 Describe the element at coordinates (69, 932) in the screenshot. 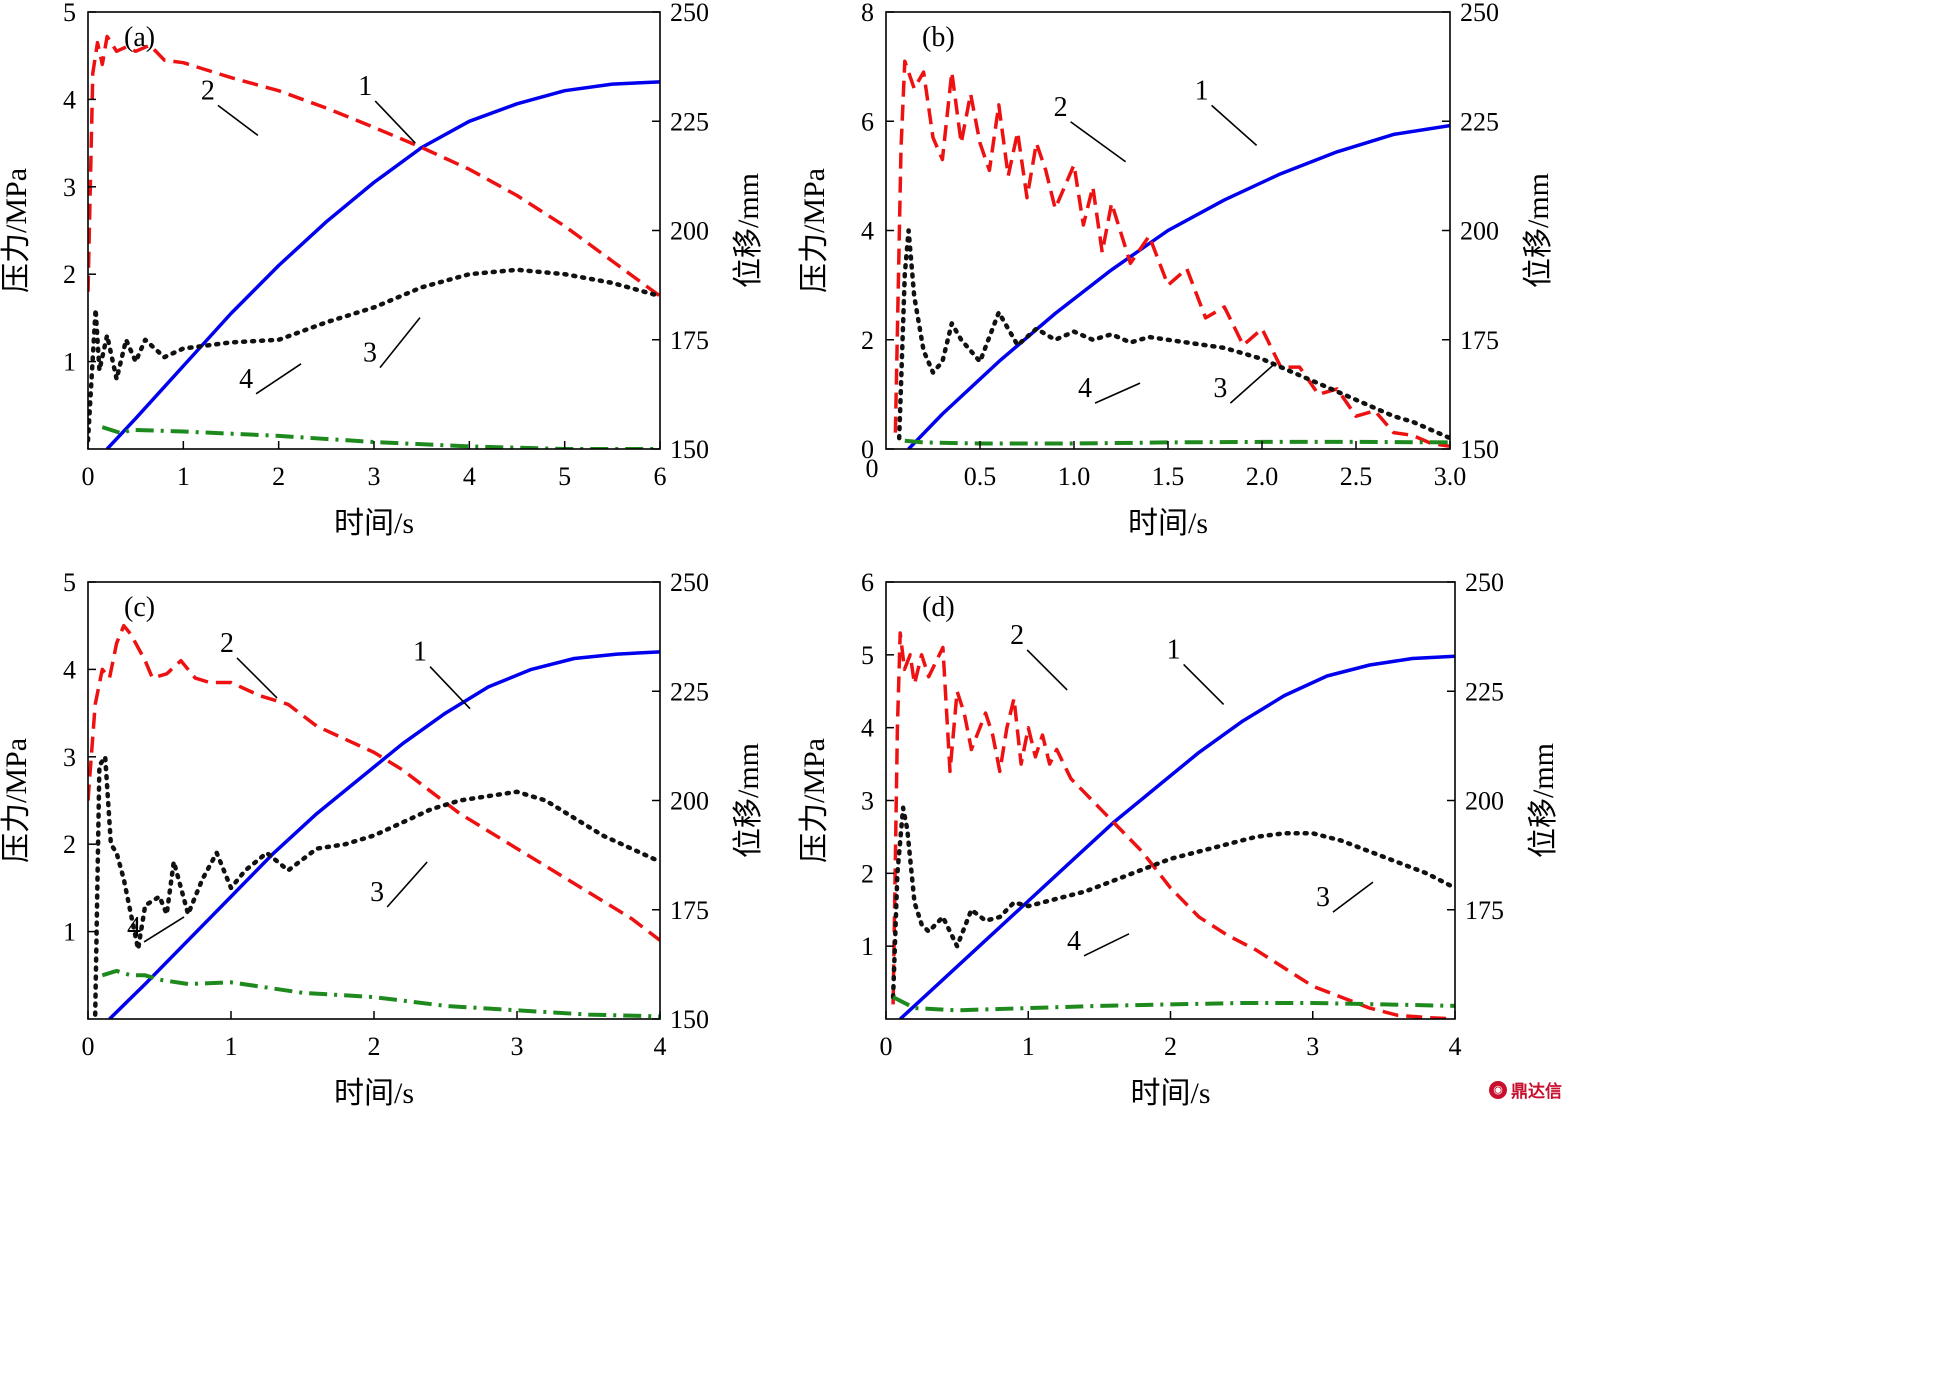

I see `y-left-tick-label: 1` at that location.